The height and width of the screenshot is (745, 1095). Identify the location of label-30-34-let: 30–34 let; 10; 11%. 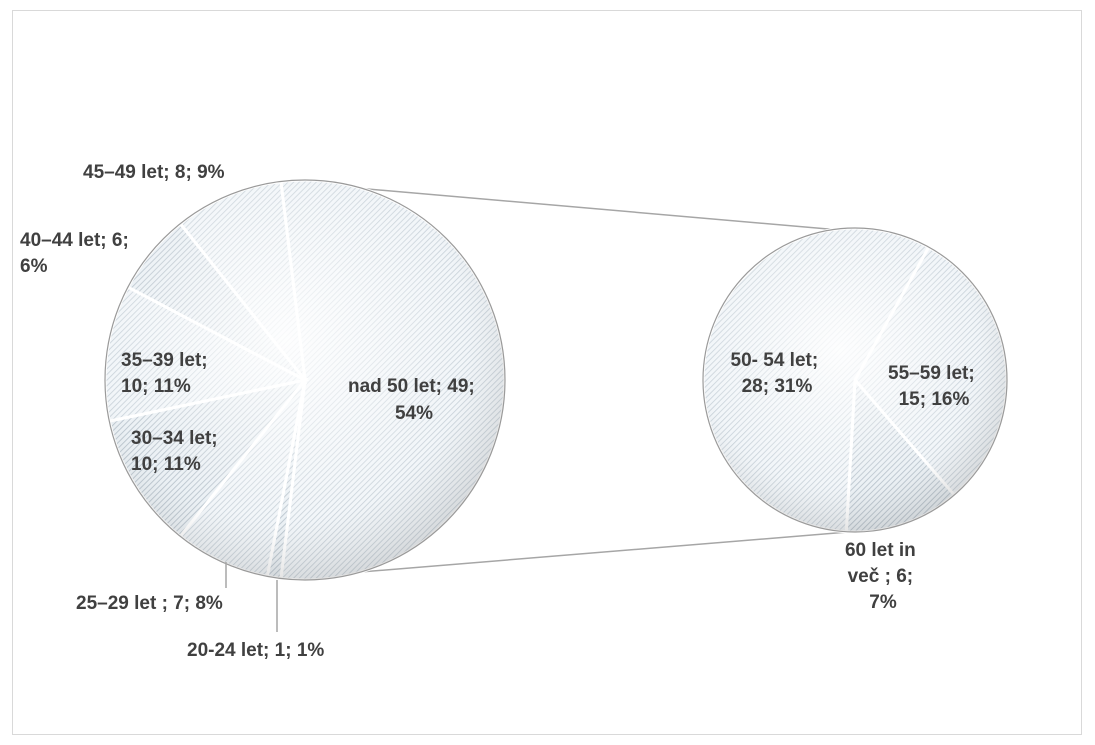
(177, 451).